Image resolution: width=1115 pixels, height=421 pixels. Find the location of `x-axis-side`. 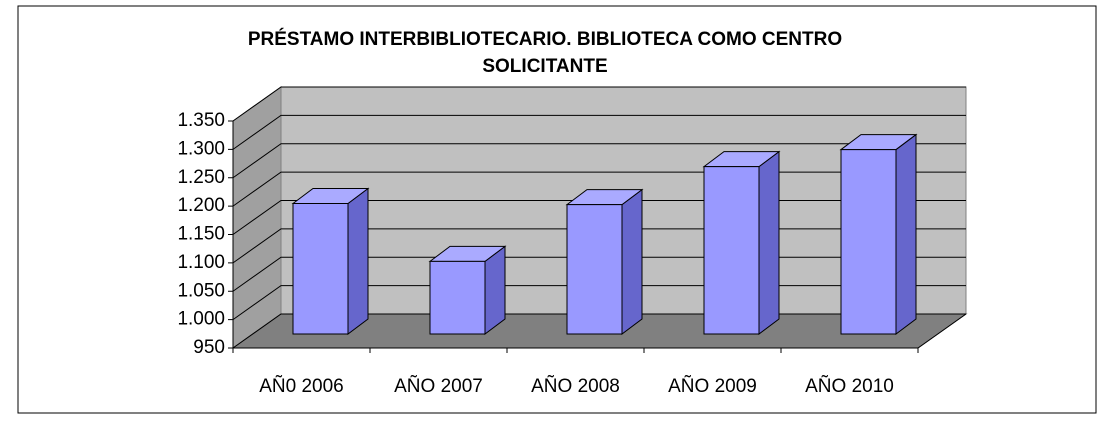

x-axis-side is located at coordinates (942, 331).